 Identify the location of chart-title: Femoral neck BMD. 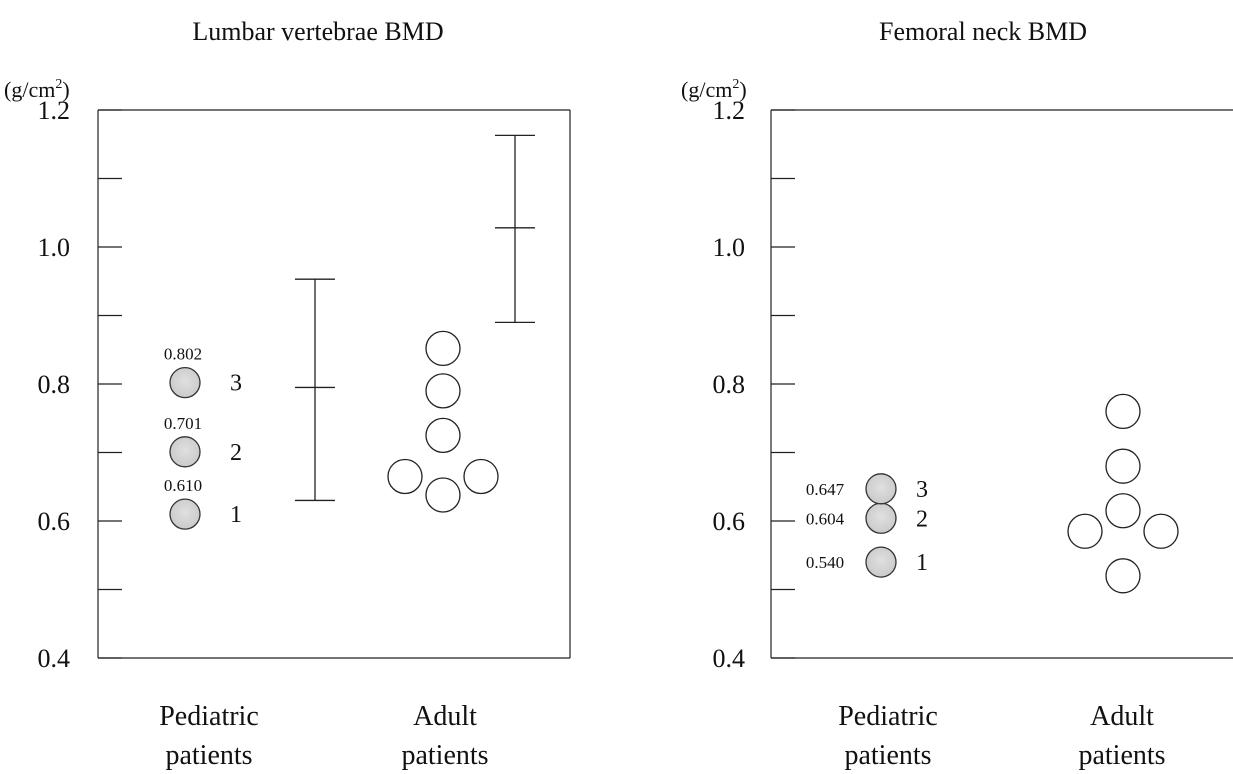
(983, 31).